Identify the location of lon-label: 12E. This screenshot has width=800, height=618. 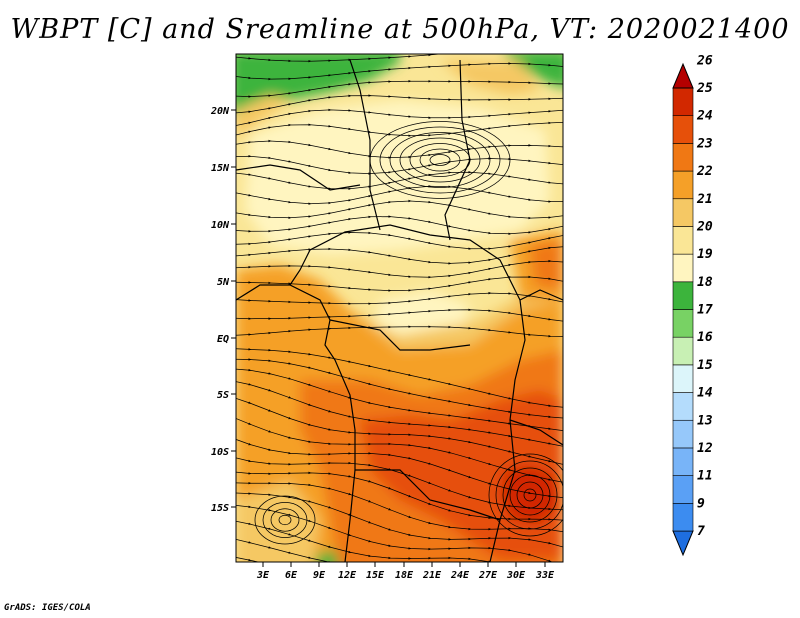
(347, 575).